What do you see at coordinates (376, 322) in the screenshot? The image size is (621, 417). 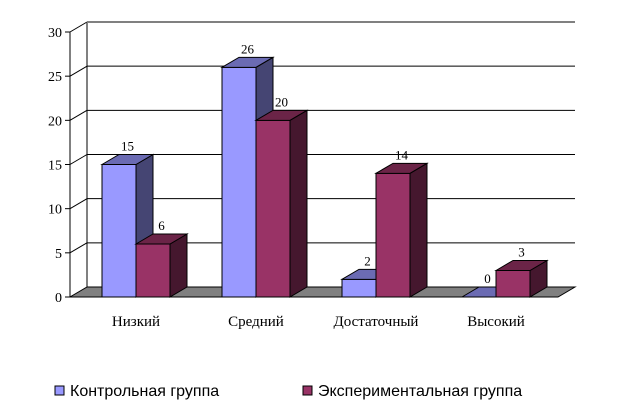 I see `x-category-label: Достаточный` at bounding box center [376, 322].